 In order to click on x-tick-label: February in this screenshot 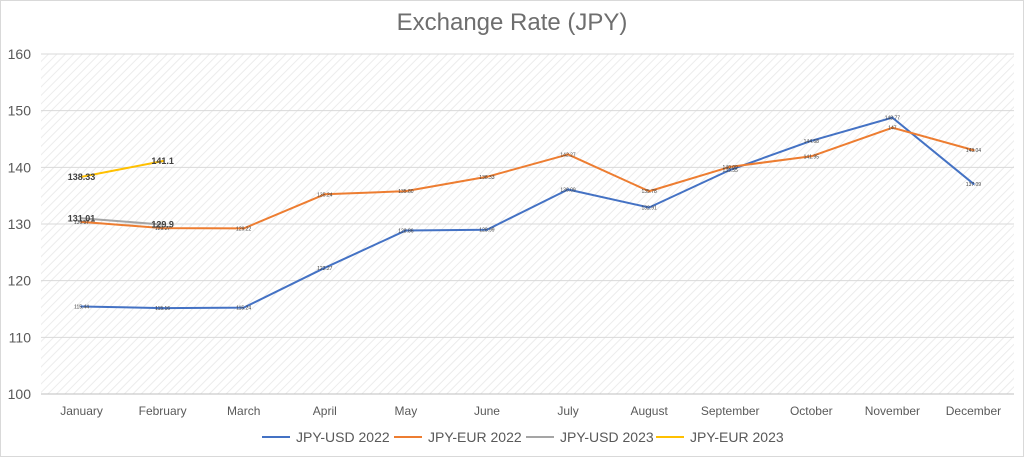, I will do `click(163, 411)`.